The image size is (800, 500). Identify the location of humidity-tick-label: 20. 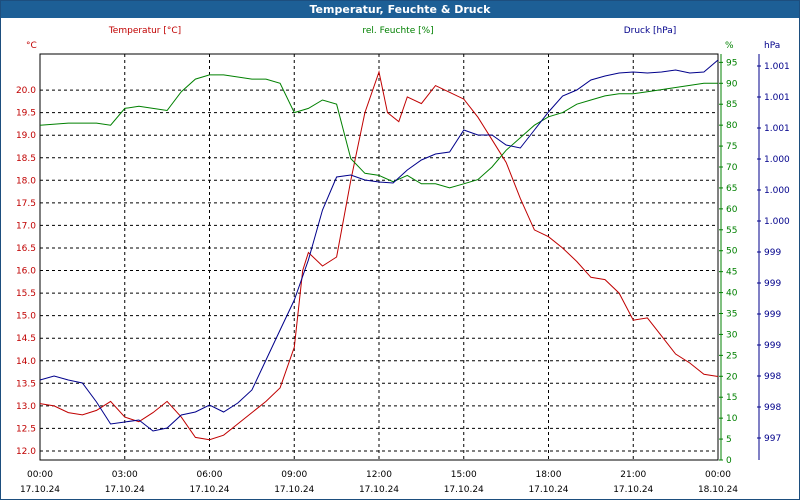
(732, 377).